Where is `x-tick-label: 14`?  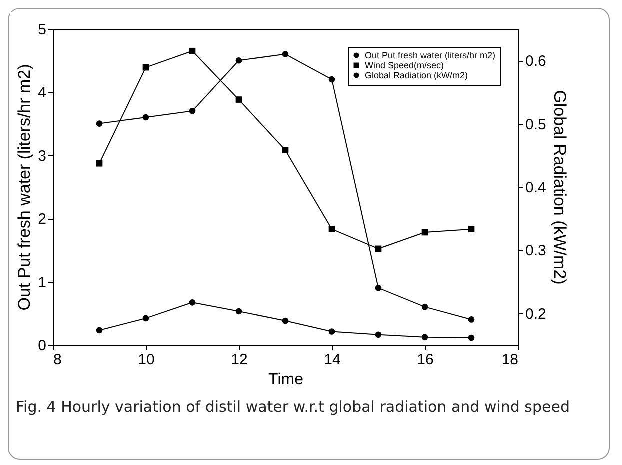 x-tick-label: 14 is located at coordinates (332, 360).